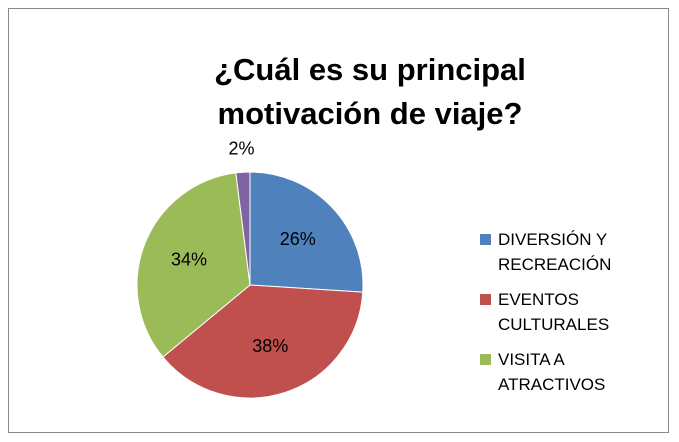 The height and width of the screenshot is (442, 679). What do you see at coordinates (241, 148) in the screenshot?
I see `data-label: 2%` at bounding box center [241, 148].